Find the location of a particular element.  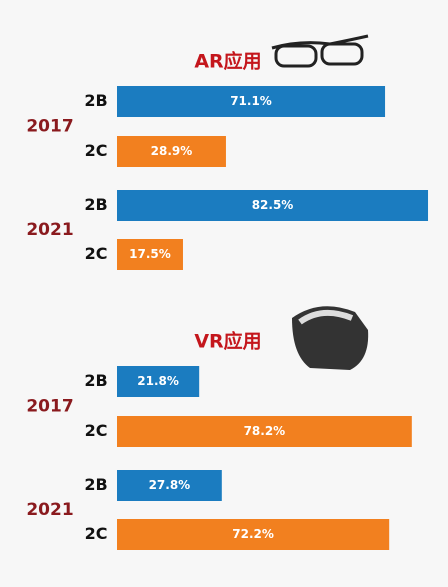

value-label: 21.8% is located at coordinates (158, 381).